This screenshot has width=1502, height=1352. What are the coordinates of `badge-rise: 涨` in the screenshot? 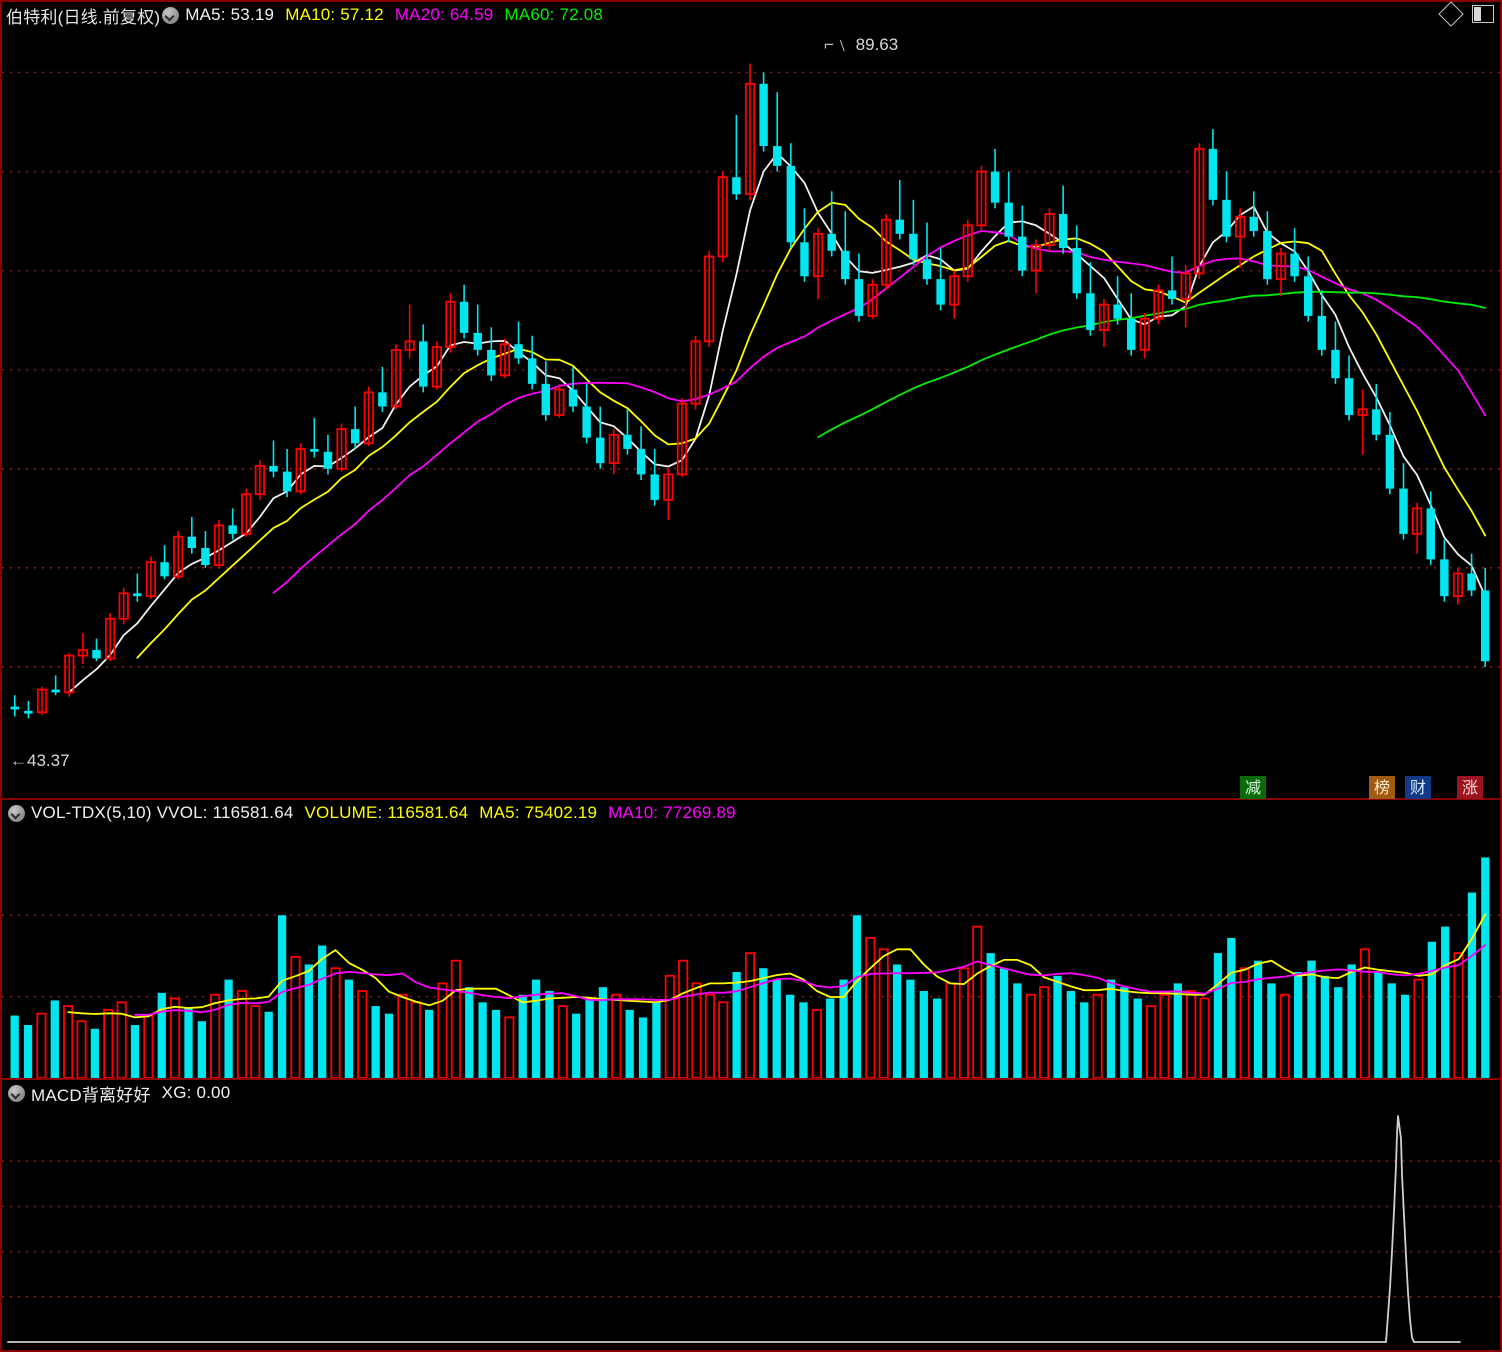 It's located at (1470, 787).